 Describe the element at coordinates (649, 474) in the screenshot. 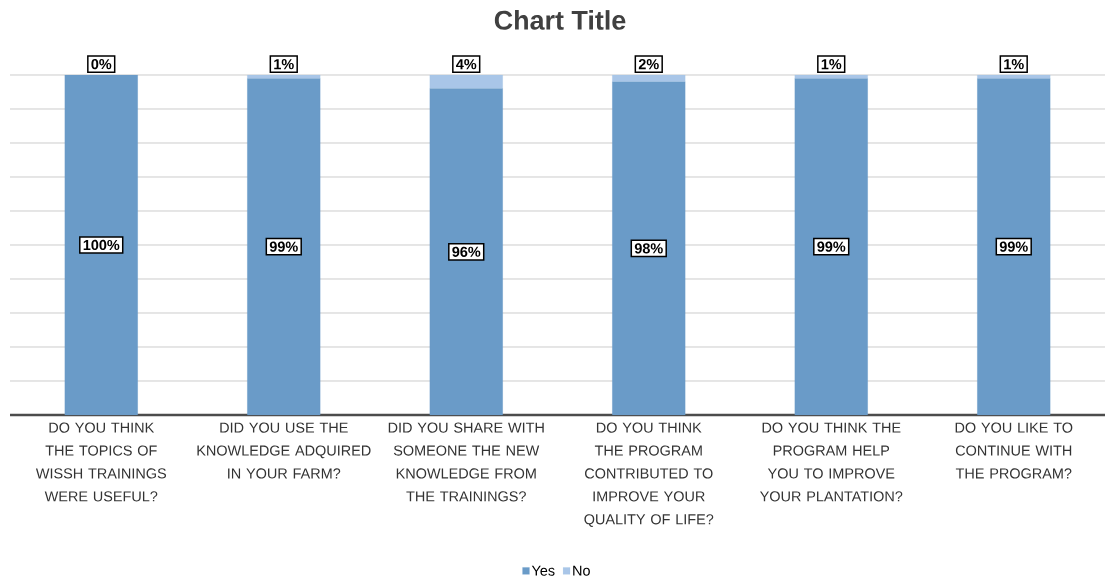

I see `x-tick-label: DO YOU THINK THE PROGRAM CONTRIBUTED TO IMPROVE YOUR QUALITY OF LIFE?` at that location.